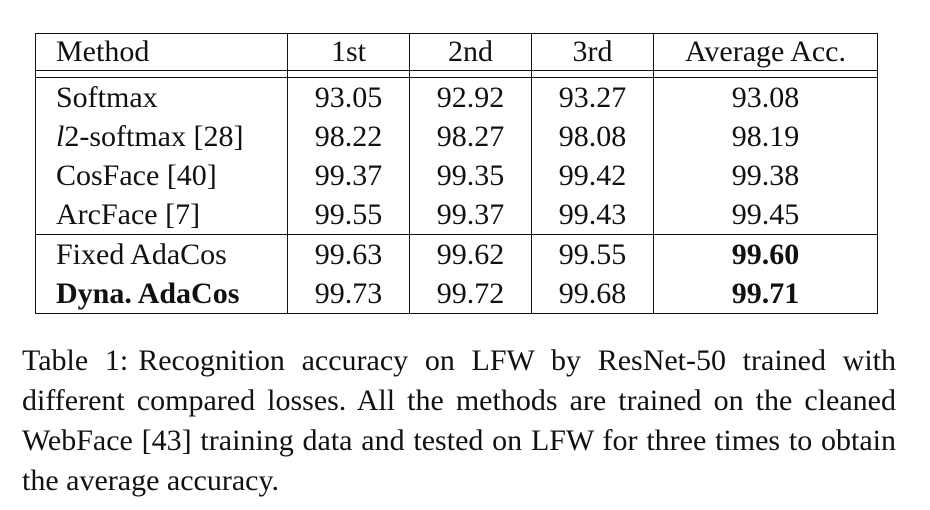 Image resolution: width=930 pixels, height=510 pixels. I want to click on score-1st: 93.05, so click(348, 97).